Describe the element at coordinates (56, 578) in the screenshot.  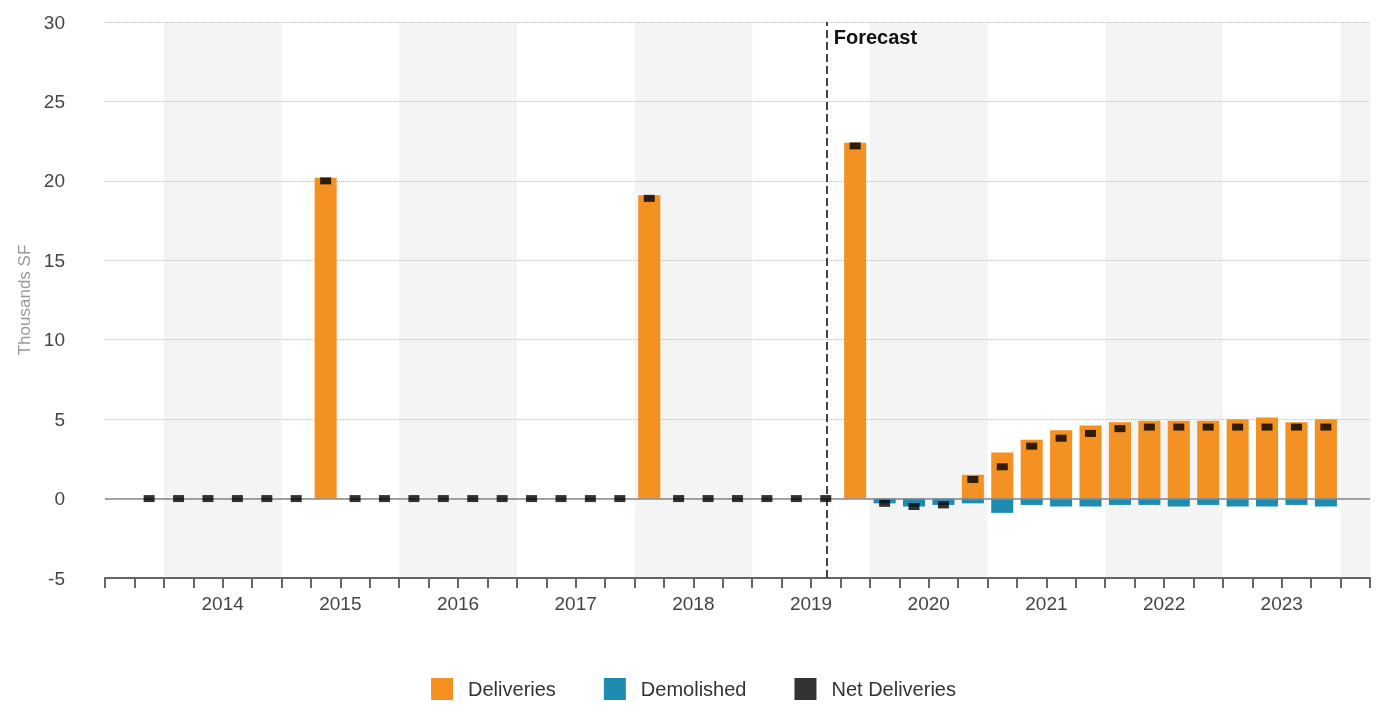
I see `y-tick-label: -5` at that location.